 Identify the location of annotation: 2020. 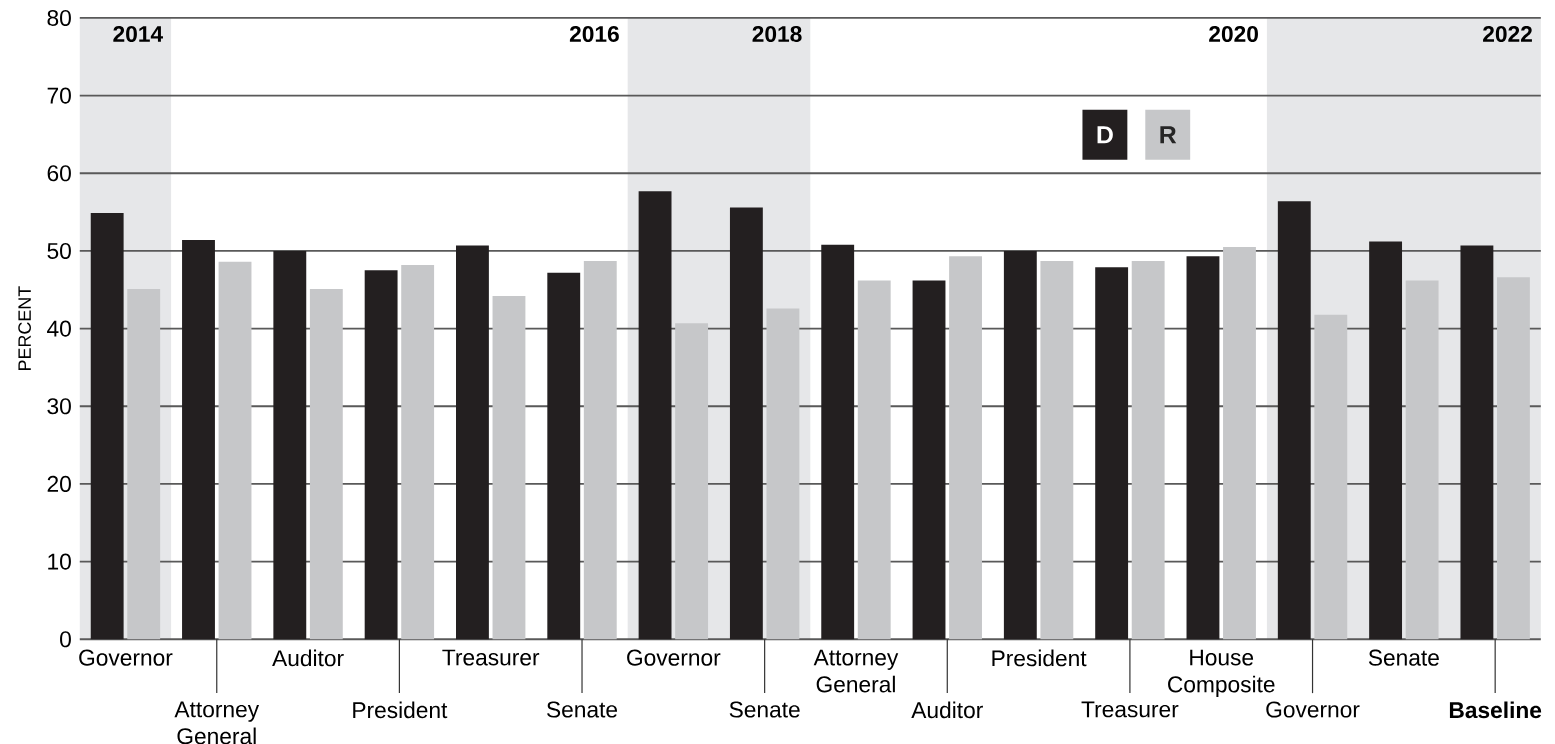
(1233, 33).